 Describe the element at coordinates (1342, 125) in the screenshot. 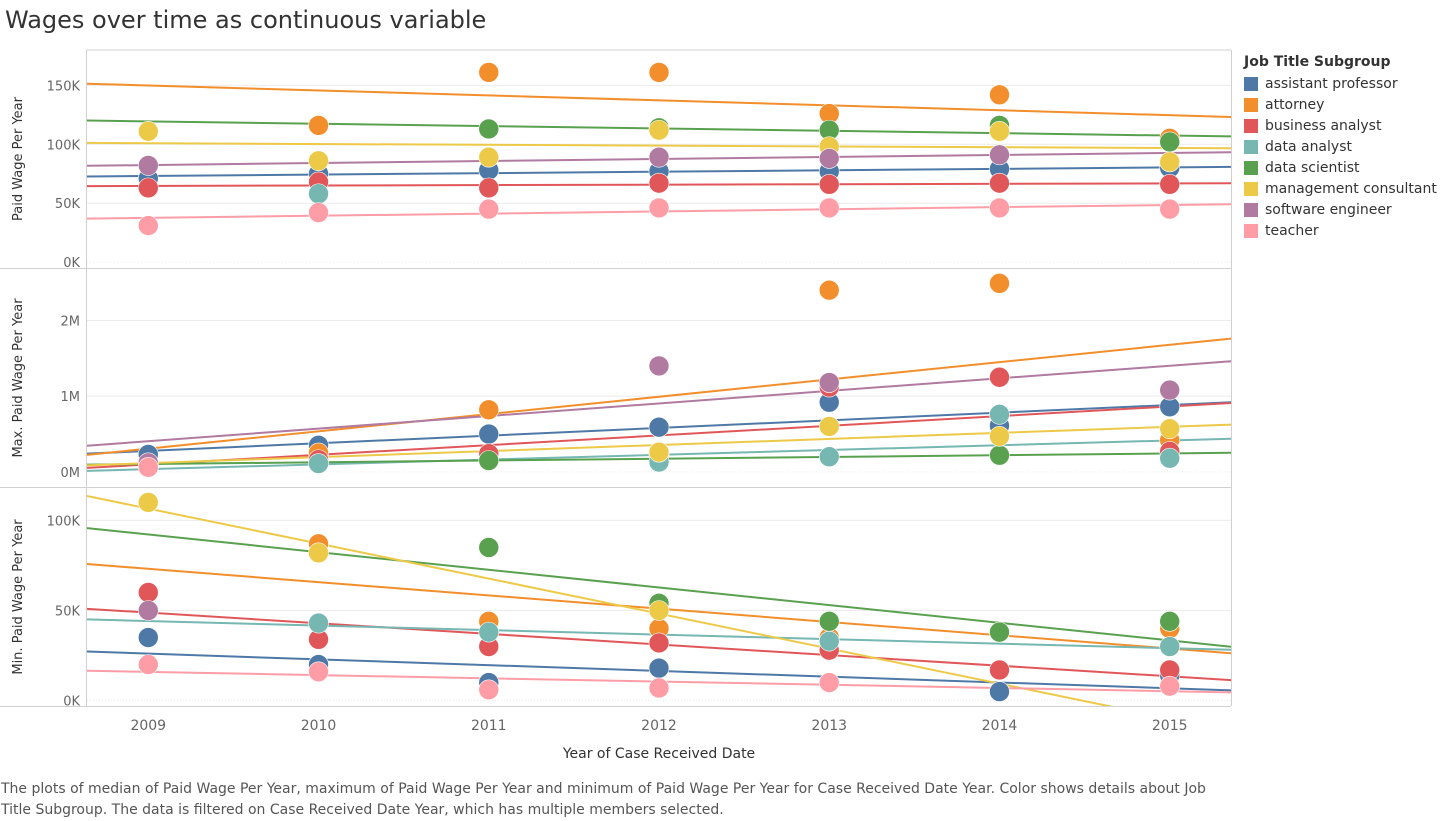

I see `legend-item: business analyst` at that location.